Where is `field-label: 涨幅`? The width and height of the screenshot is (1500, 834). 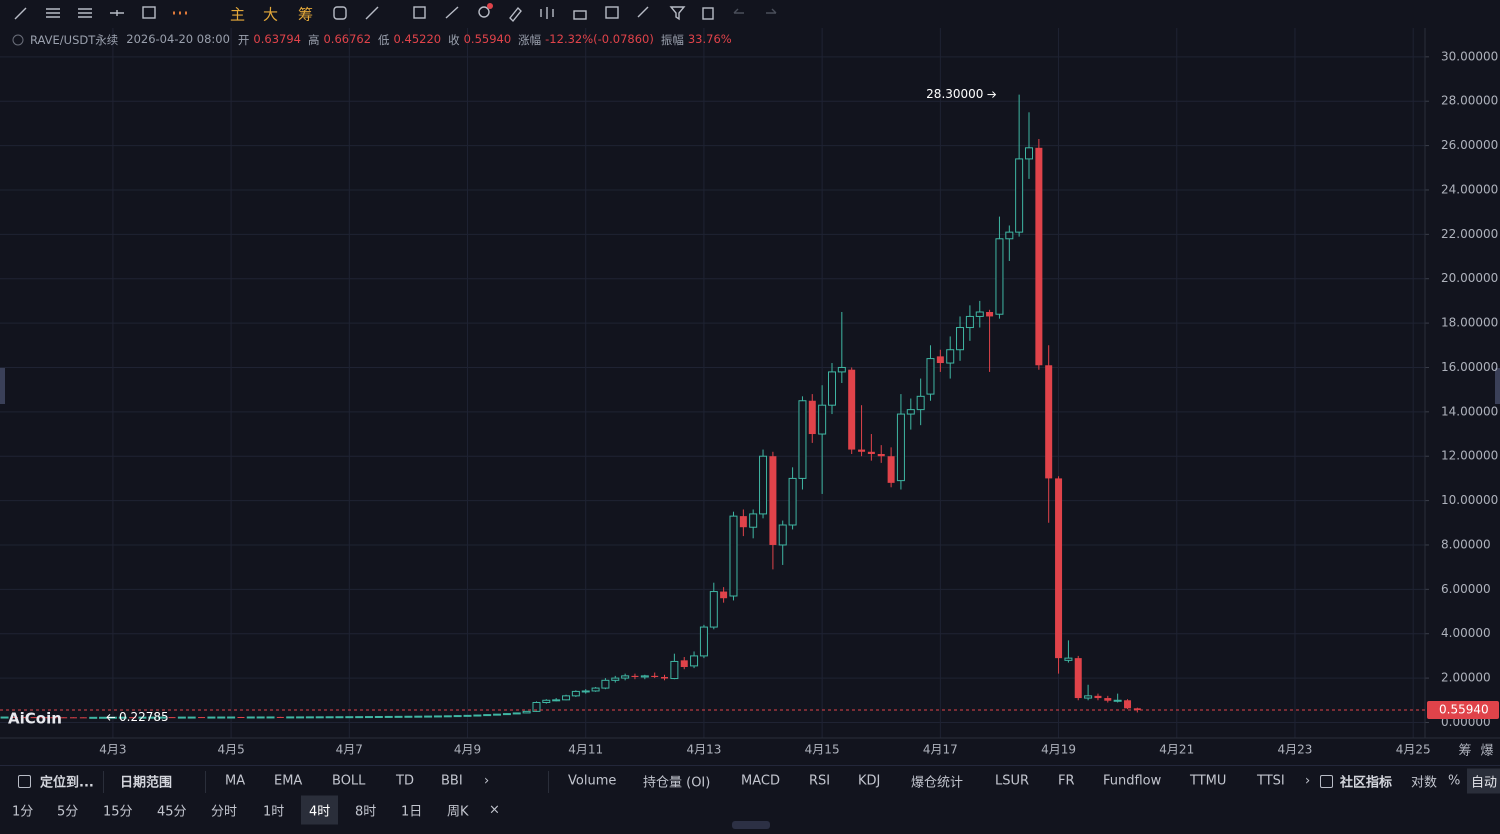 field-label: 涨幅 is located at coordinates (530, 40).